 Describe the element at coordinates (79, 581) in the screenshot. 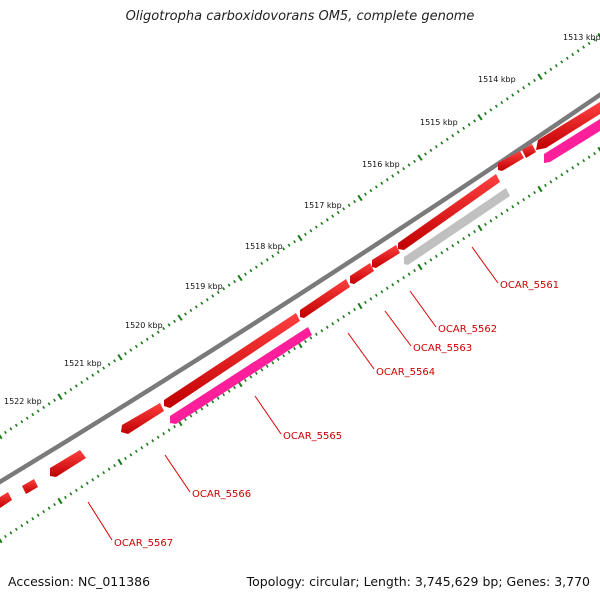

I see `accession-text: Accession: NC_011386` at that location.